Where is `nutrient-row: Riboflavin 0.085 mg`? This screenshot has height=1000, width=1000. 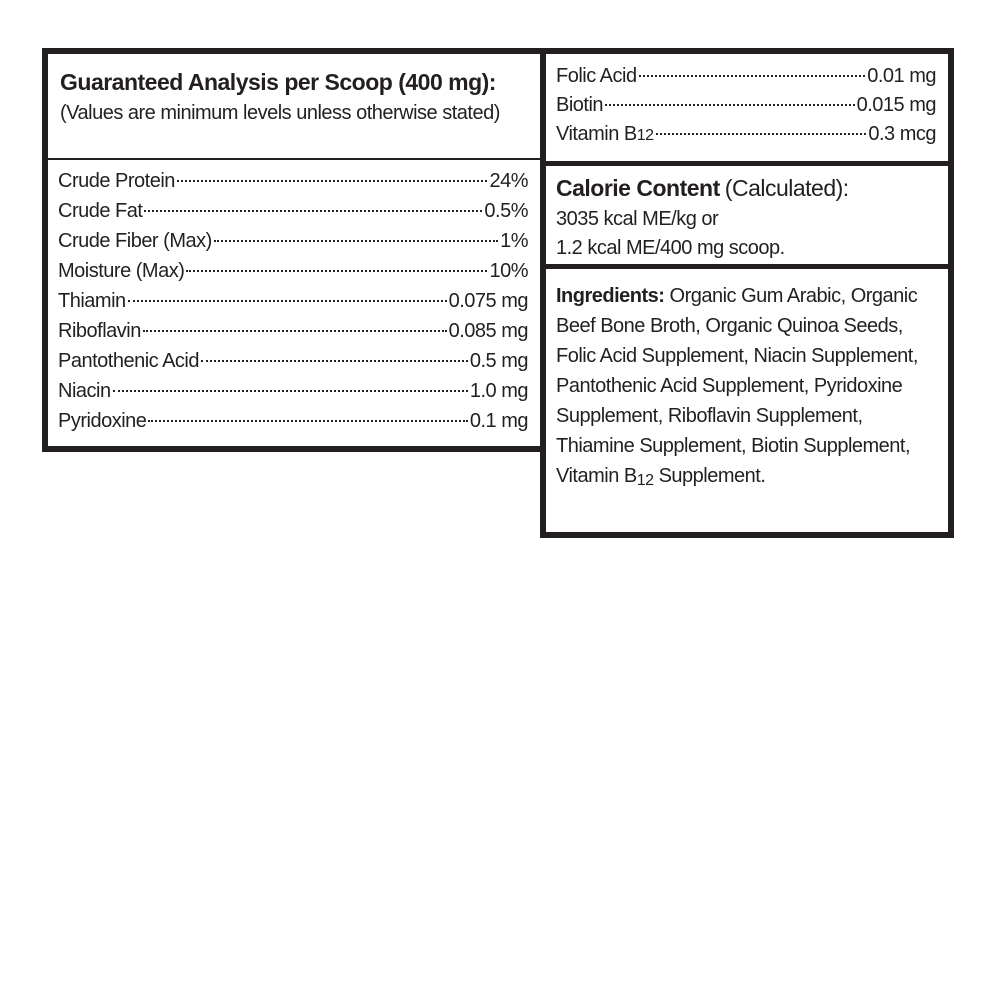 nutrient-row: Riboflavin 0.085 mg is located at coordinates (293, 331).